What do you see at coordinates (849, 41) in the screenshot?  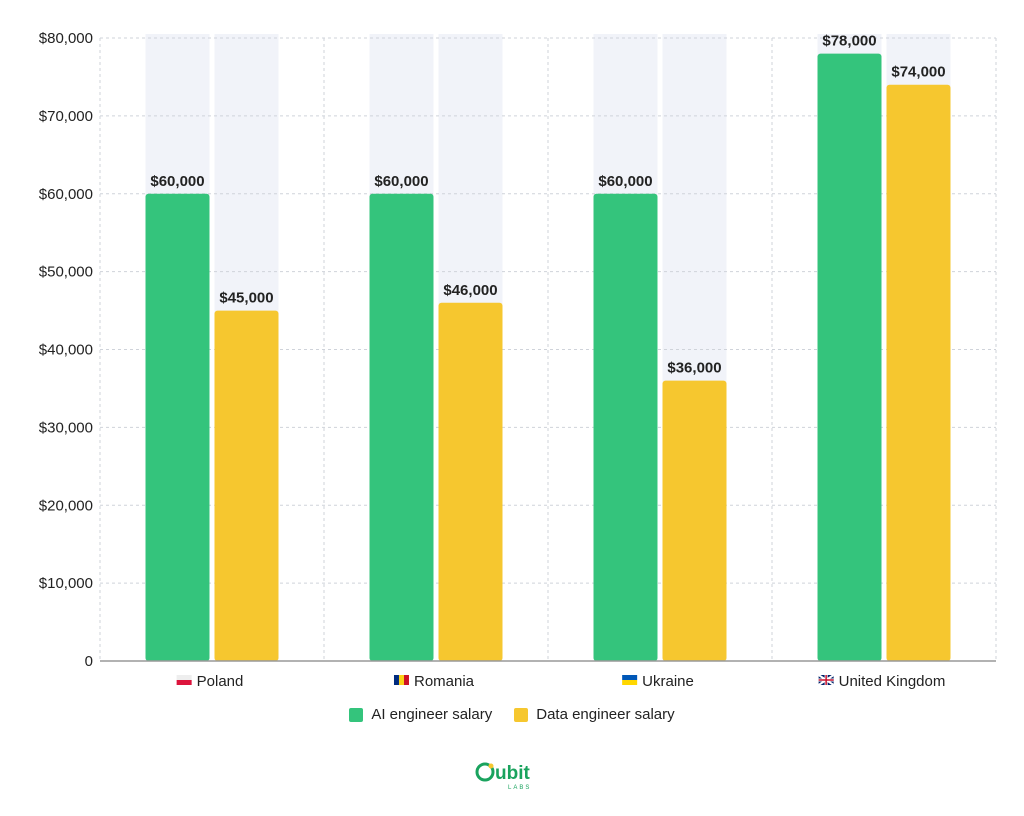 I see `bar-value-label: $78,000` at bounding box center [849, 41].